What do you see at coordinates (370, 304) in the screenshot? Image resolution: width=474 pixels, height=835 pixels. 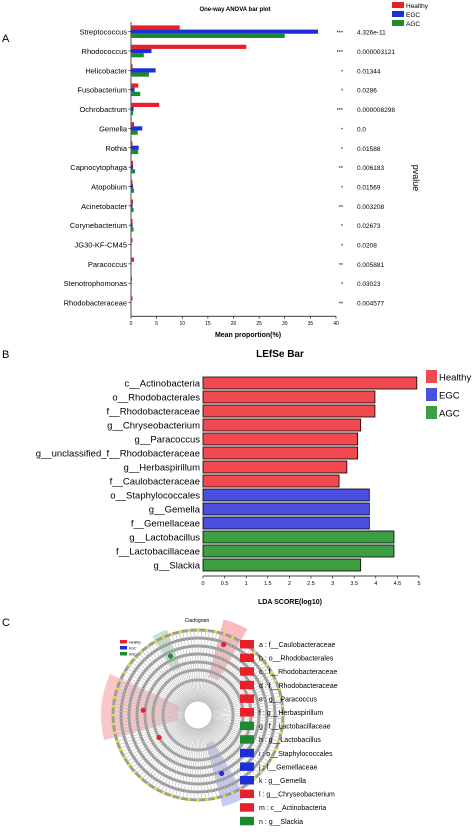 I see `anova-pvalue: 0.004577` at bounding box center [370, 304].